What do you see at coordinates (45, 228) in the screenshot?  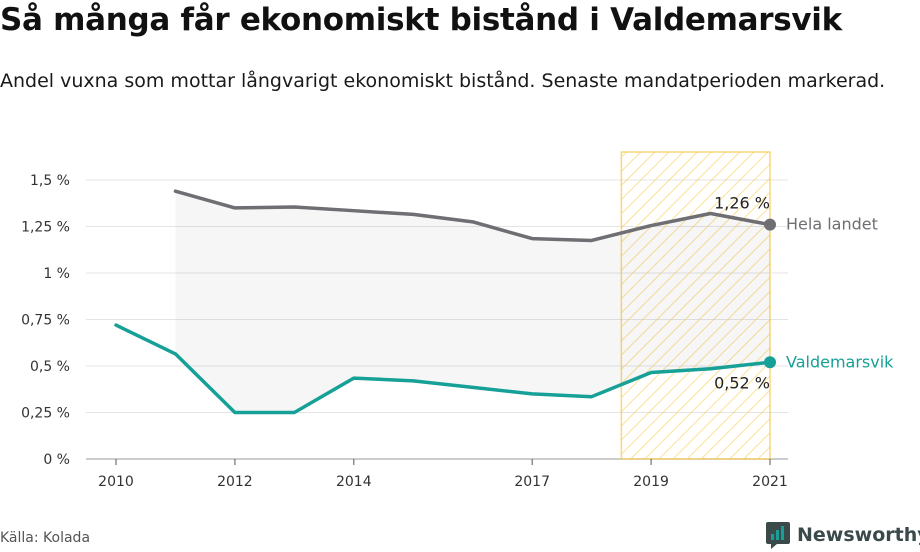 I see `y-tick-label: 1,25 %` at bounding box center [45, 228].